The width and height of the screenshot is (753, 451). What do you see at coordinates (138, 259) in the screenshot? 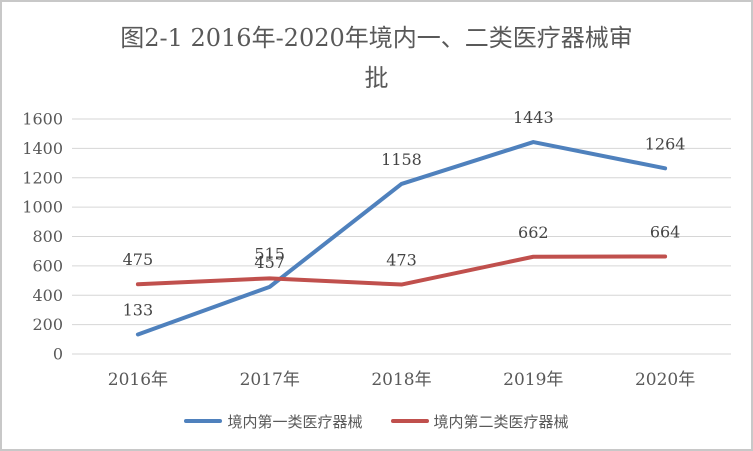
I see `data-label-series-2: 475` at bounding box center [138, 259].